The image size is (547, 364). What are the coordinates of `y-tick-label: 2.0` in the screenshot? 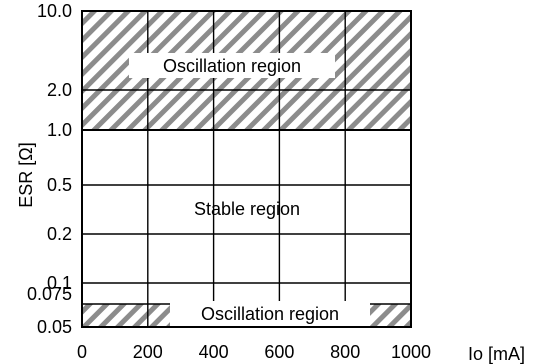 It's located at (59, 90).